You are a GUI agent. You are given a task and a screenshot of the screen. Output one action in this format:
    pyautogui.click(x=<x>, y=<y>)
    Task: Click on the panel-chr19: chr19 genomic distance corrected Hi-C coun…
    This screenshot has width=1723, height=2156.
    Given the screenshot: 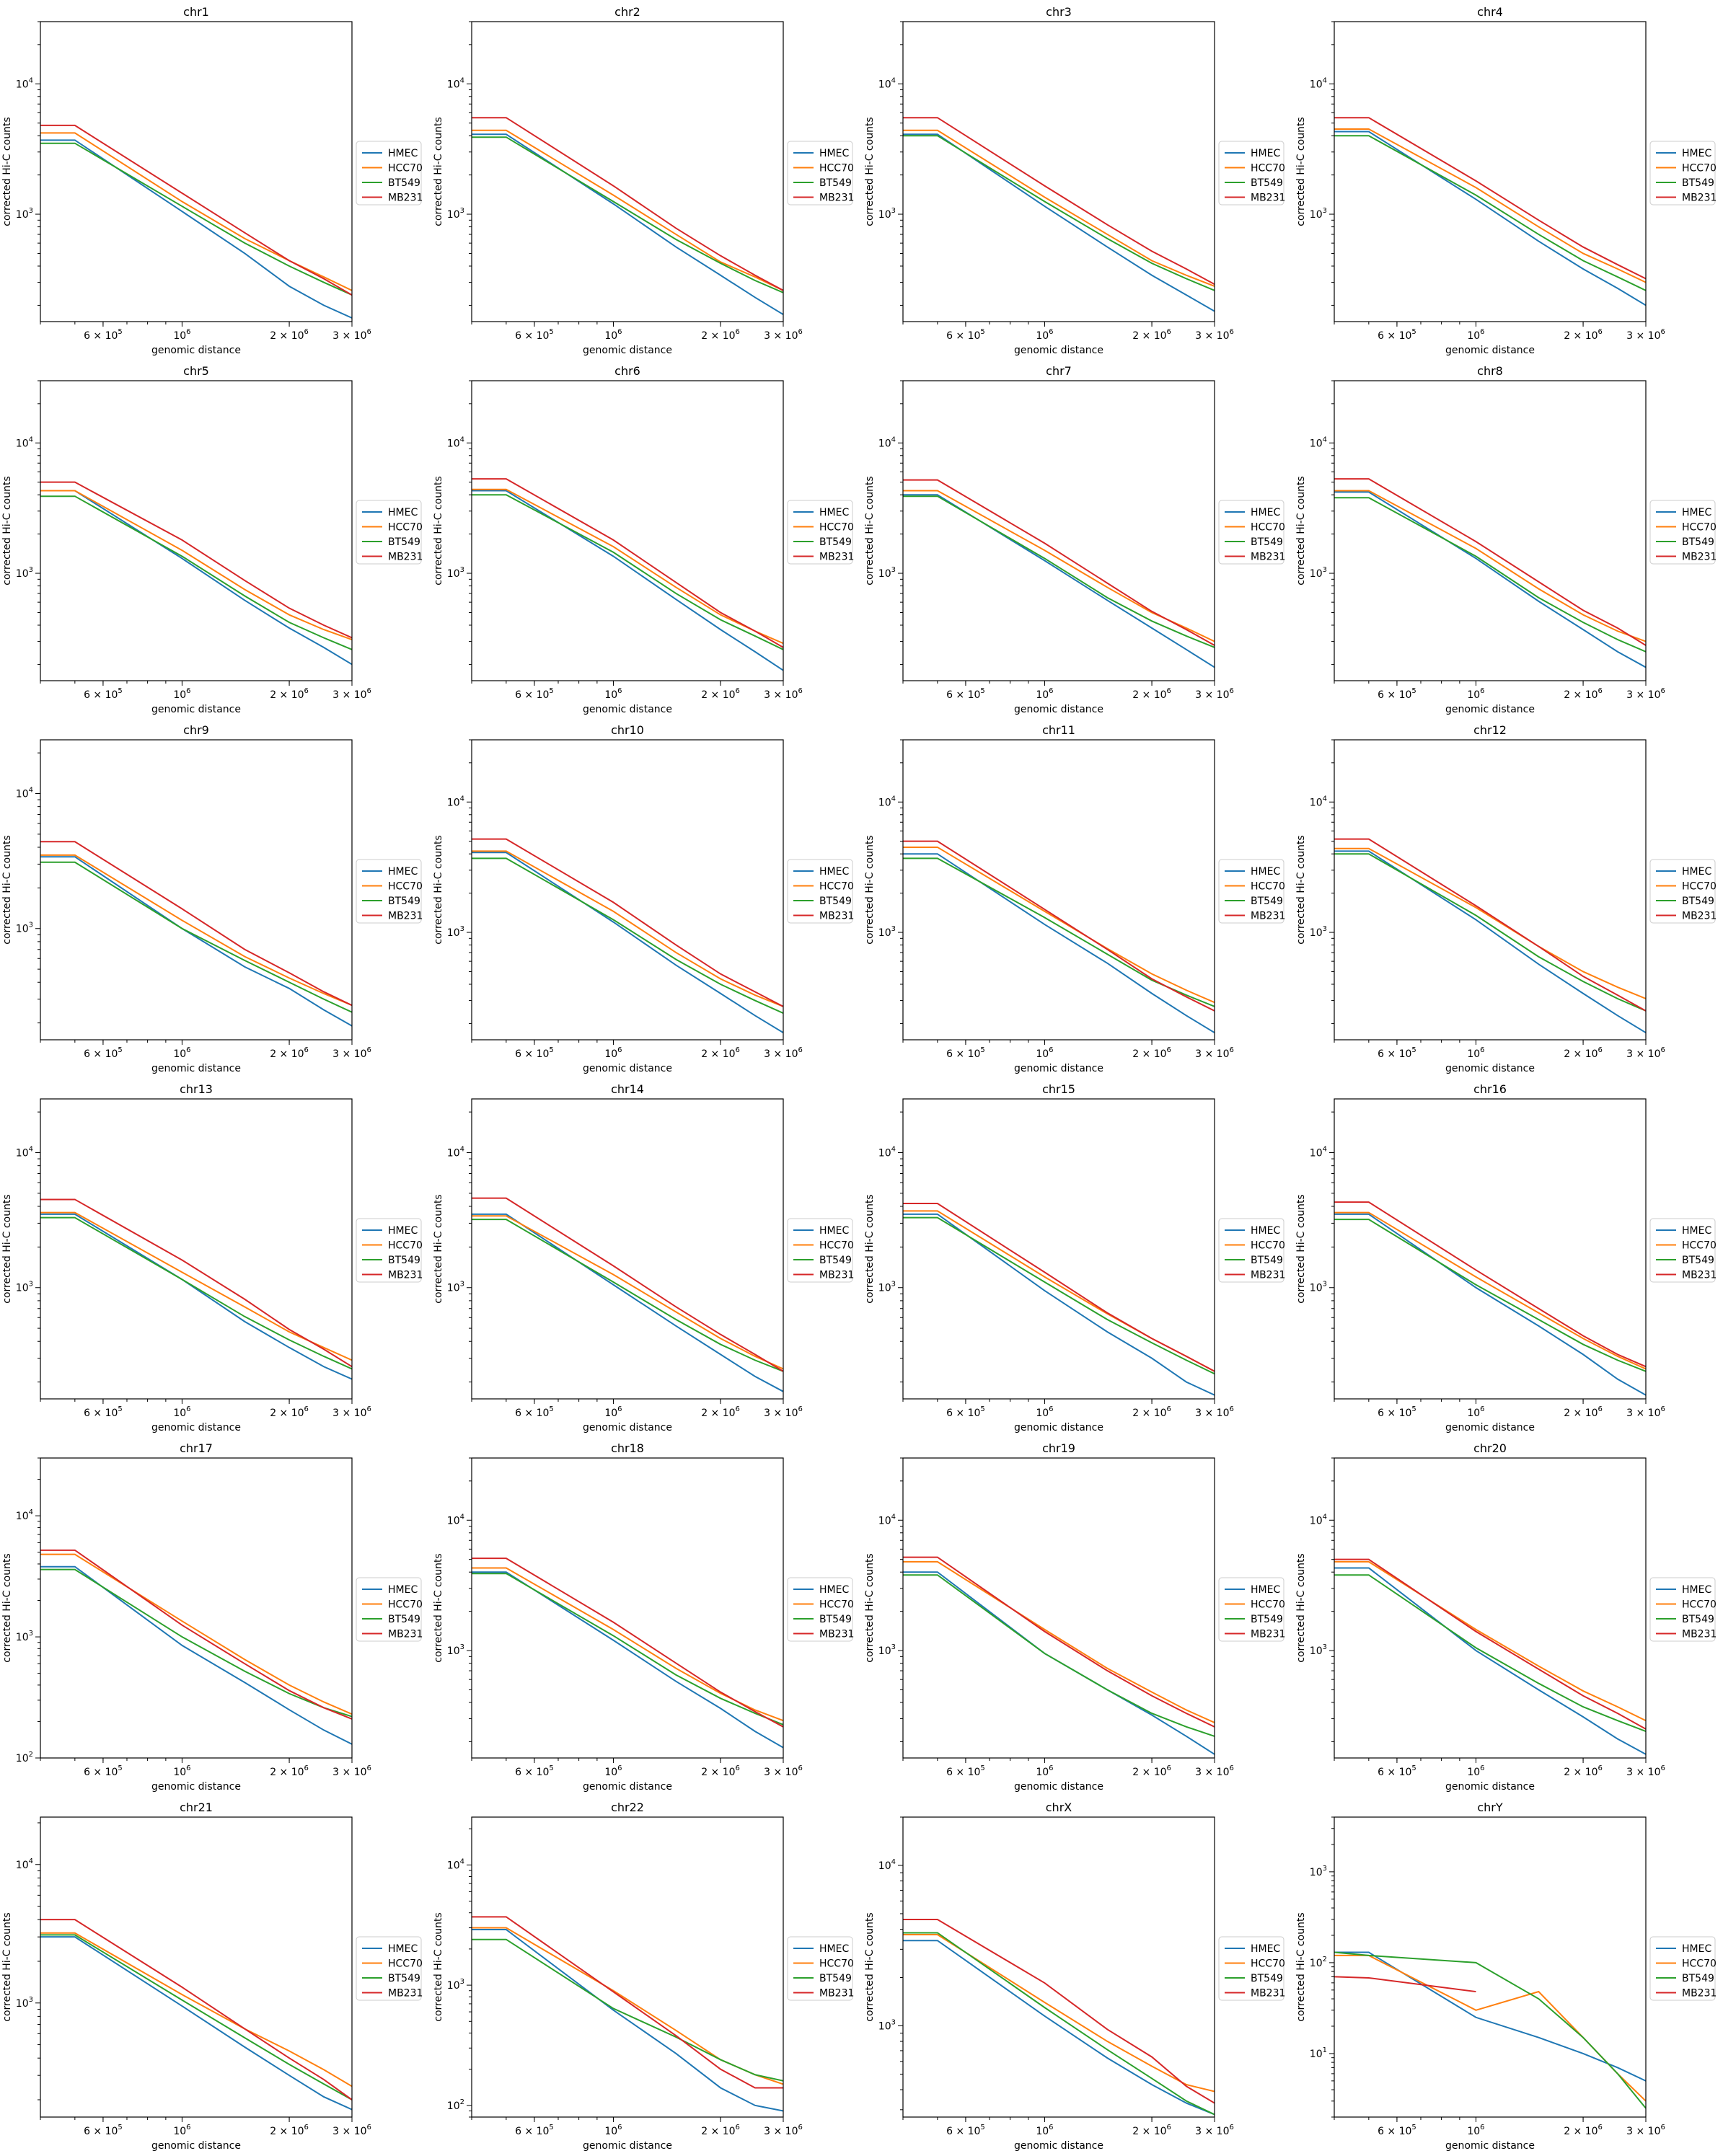 What is the action you would take?
    pyautogui.click(x=1074, y=1617)
    